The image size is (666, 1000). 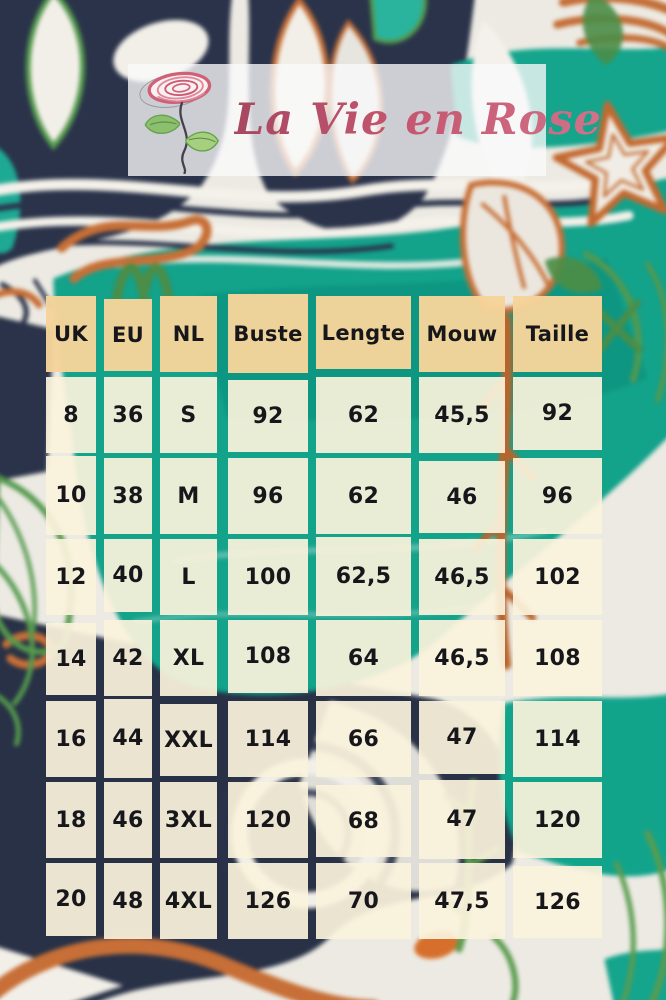 What do you see at coordinates (363, 658) in the screenshot?
I see `size-table-data-cell: 64` at bounding box center [363, 658].